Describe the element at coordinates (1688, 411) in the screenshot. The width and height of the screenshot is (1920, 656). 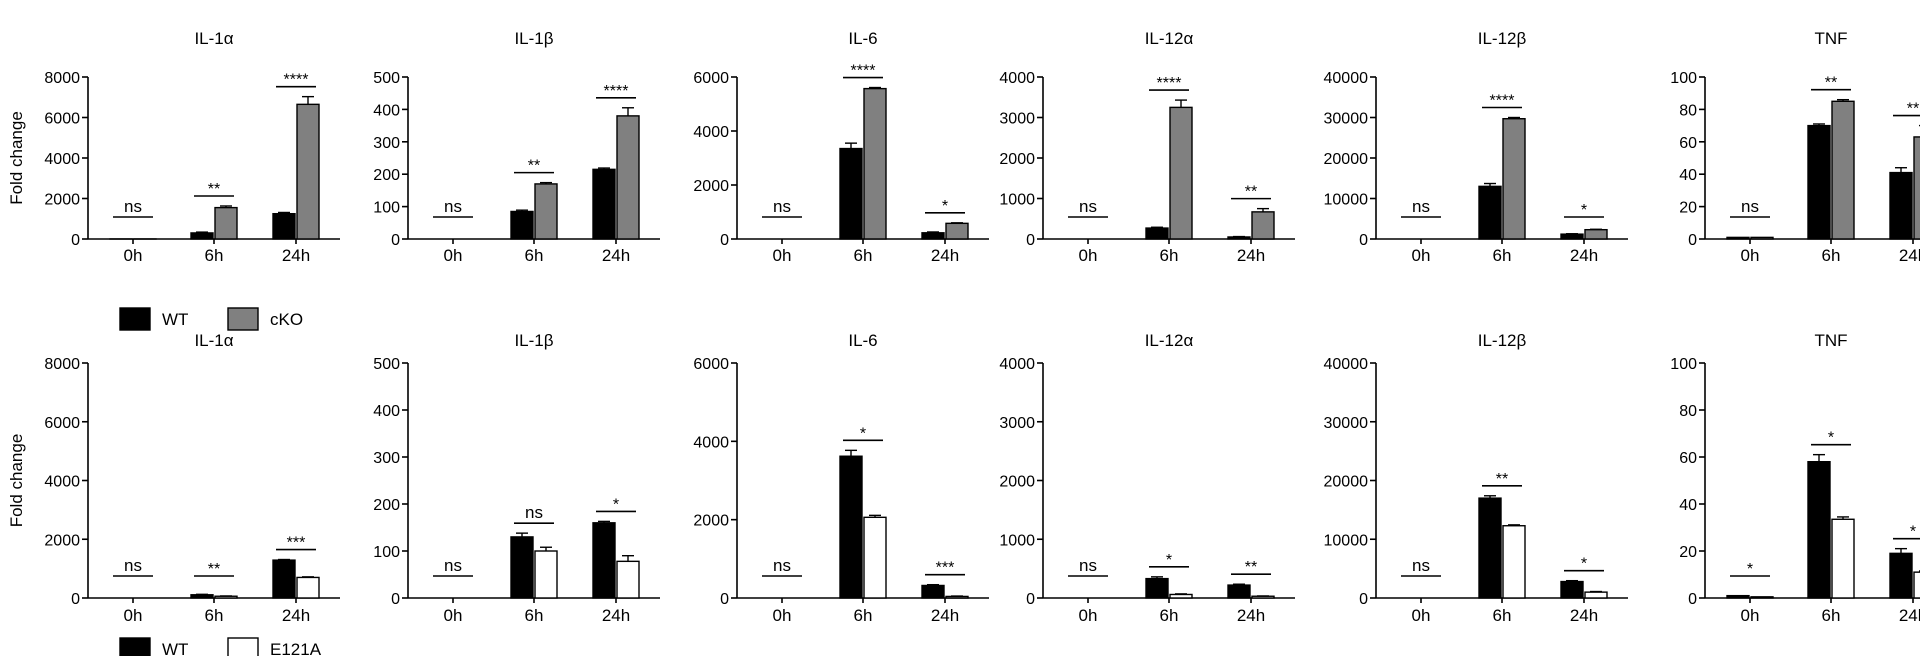
I see `y-tick-label: 80` at that location.